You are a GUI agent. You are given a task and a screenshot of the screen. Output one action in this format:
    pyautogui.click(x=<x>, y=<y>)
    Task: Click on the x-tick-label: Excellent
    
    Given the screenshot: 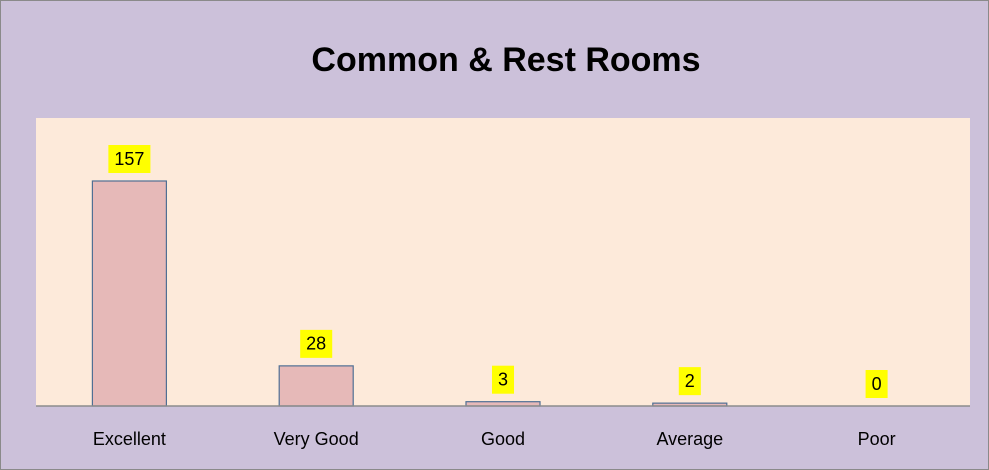 What is the action you would take?
    pyautogui.click(x=129, y=439)
    